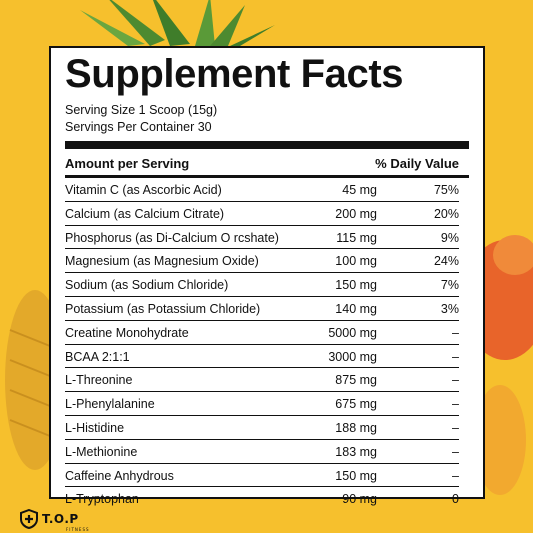 The image size is (533, 533). I want to click on nutrient-name: Sodium (as Sodium Chloride), so click(147, 285).